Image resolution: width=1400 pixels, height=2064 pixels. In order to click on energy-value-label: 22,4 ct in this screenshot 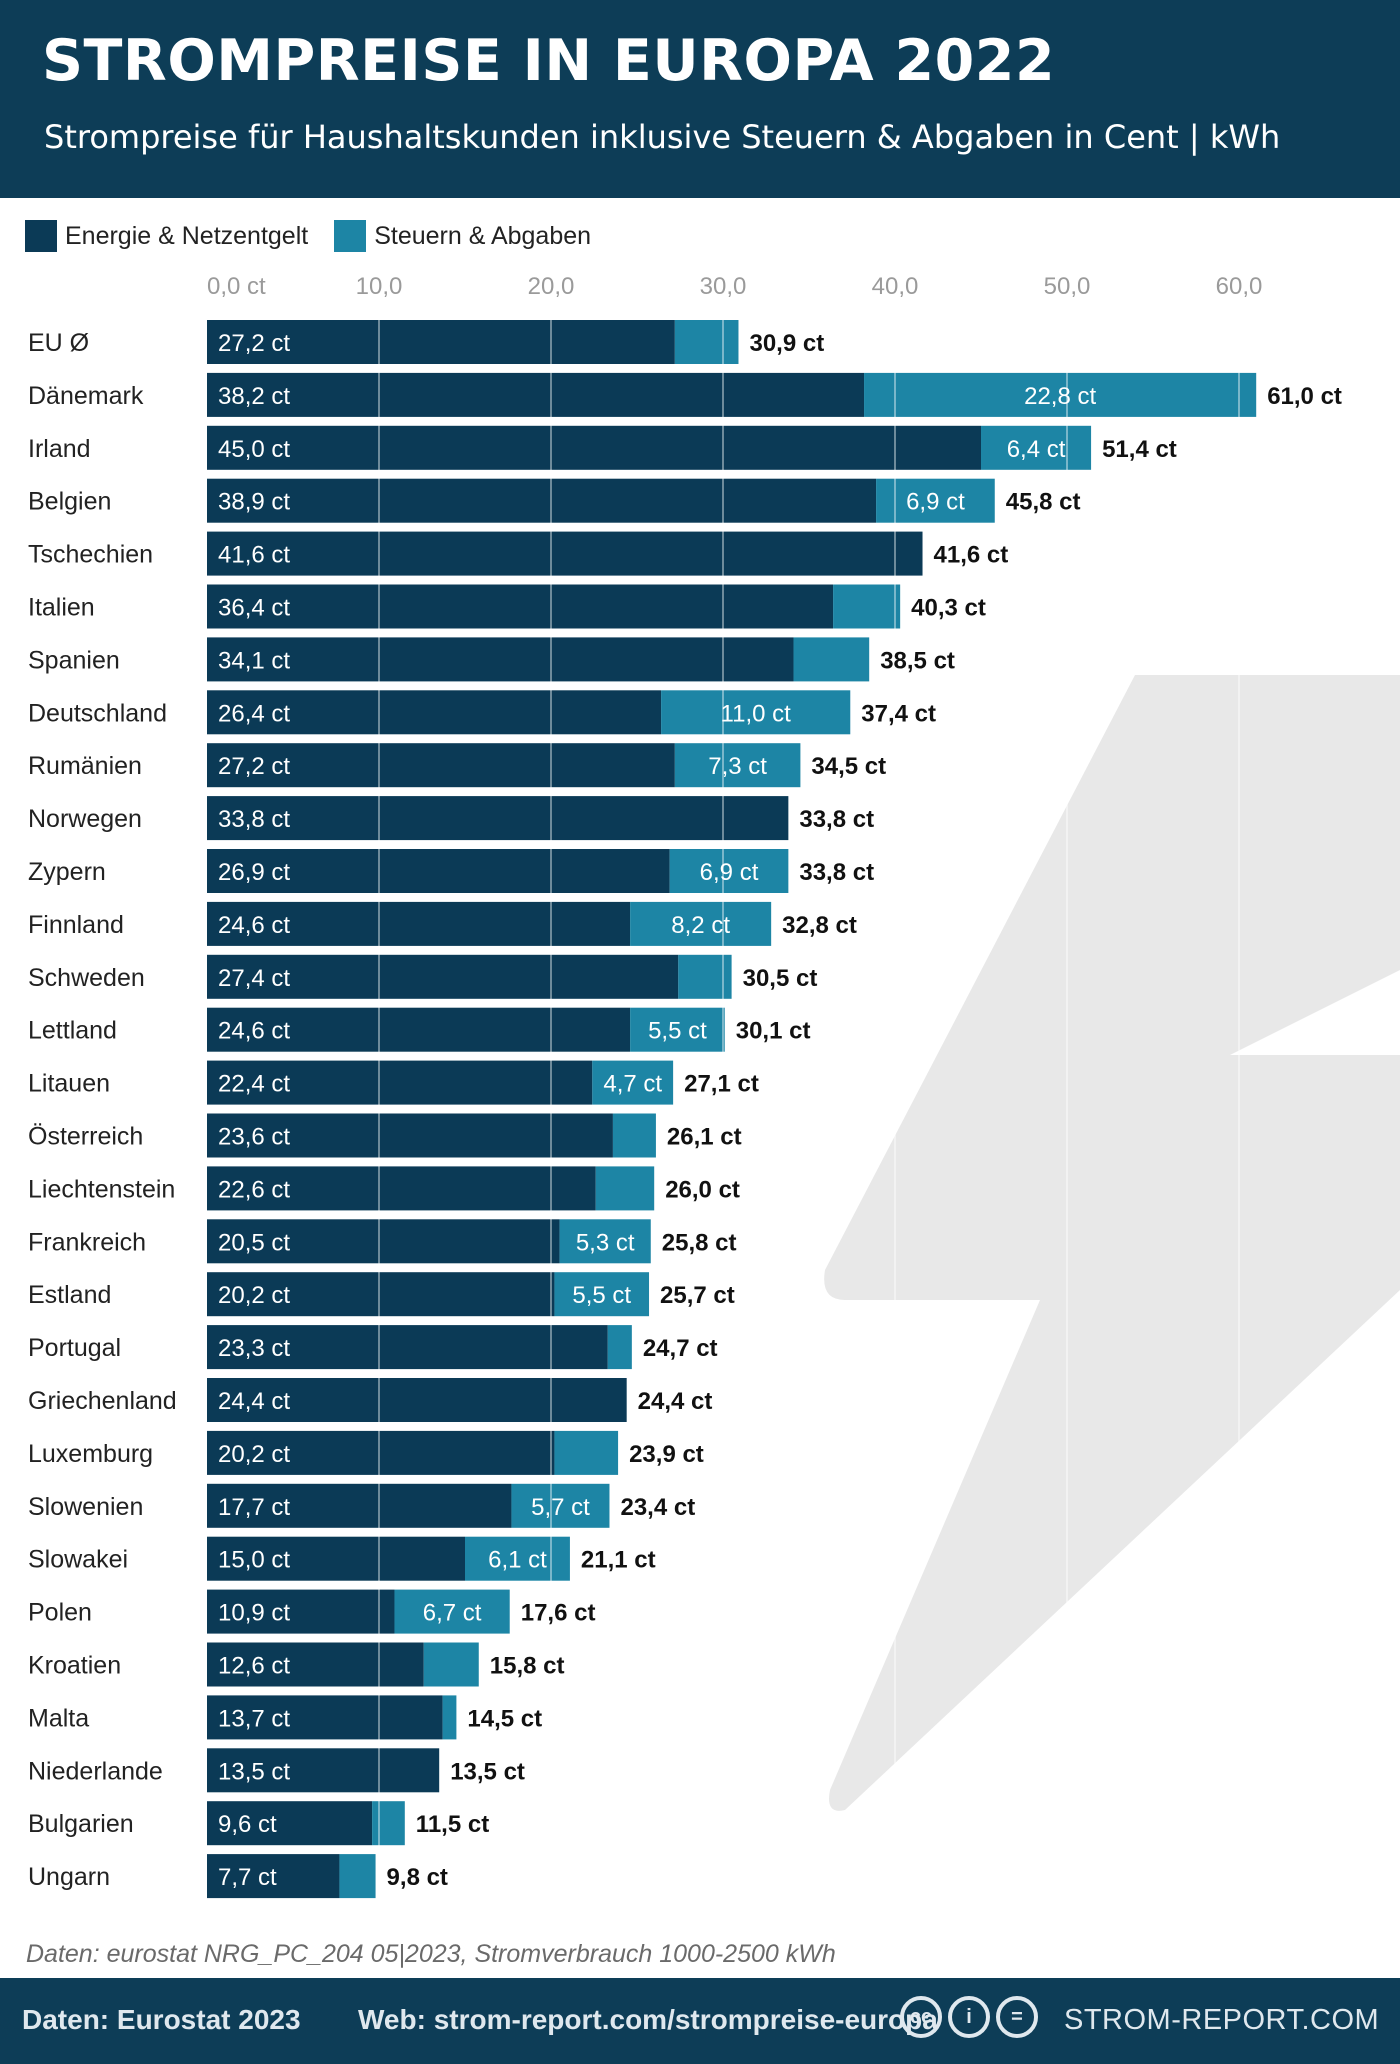, I will do `click(254, 1084)`.